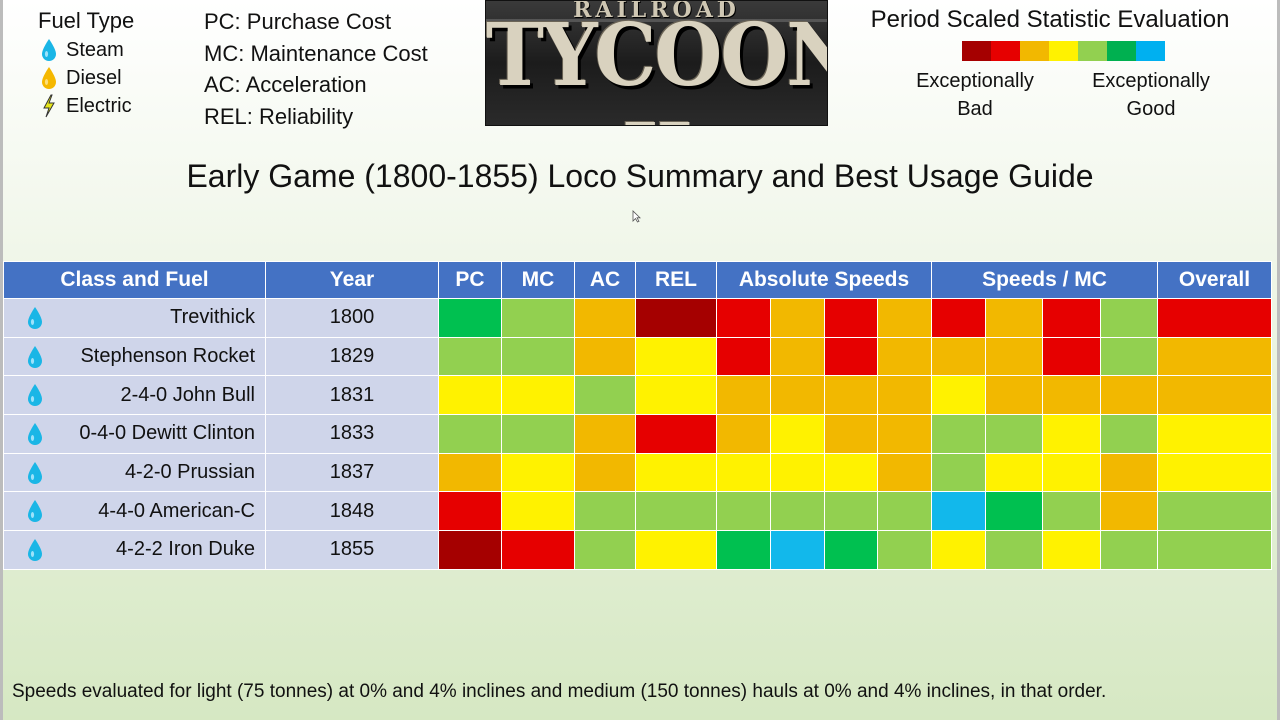 Image resolution: width=1280 pixels, height=720 pixels. Describe the element at coordinates (975, 81) in the screenshot. I see `bad-label-line1: Exceptionally` at that location.